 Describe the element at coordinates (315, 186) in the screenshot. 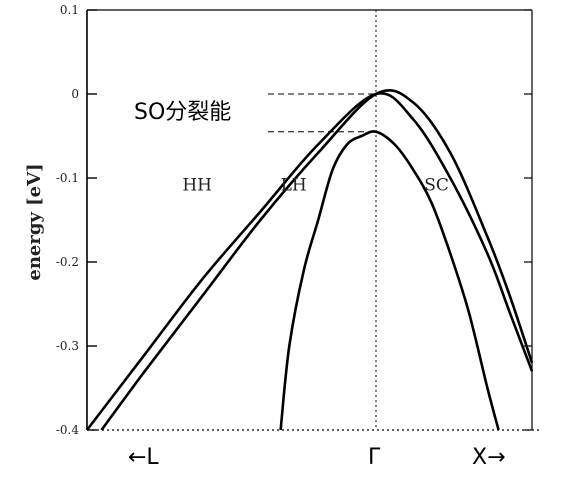

I see `chart-labels: HH LH SC` at that location.